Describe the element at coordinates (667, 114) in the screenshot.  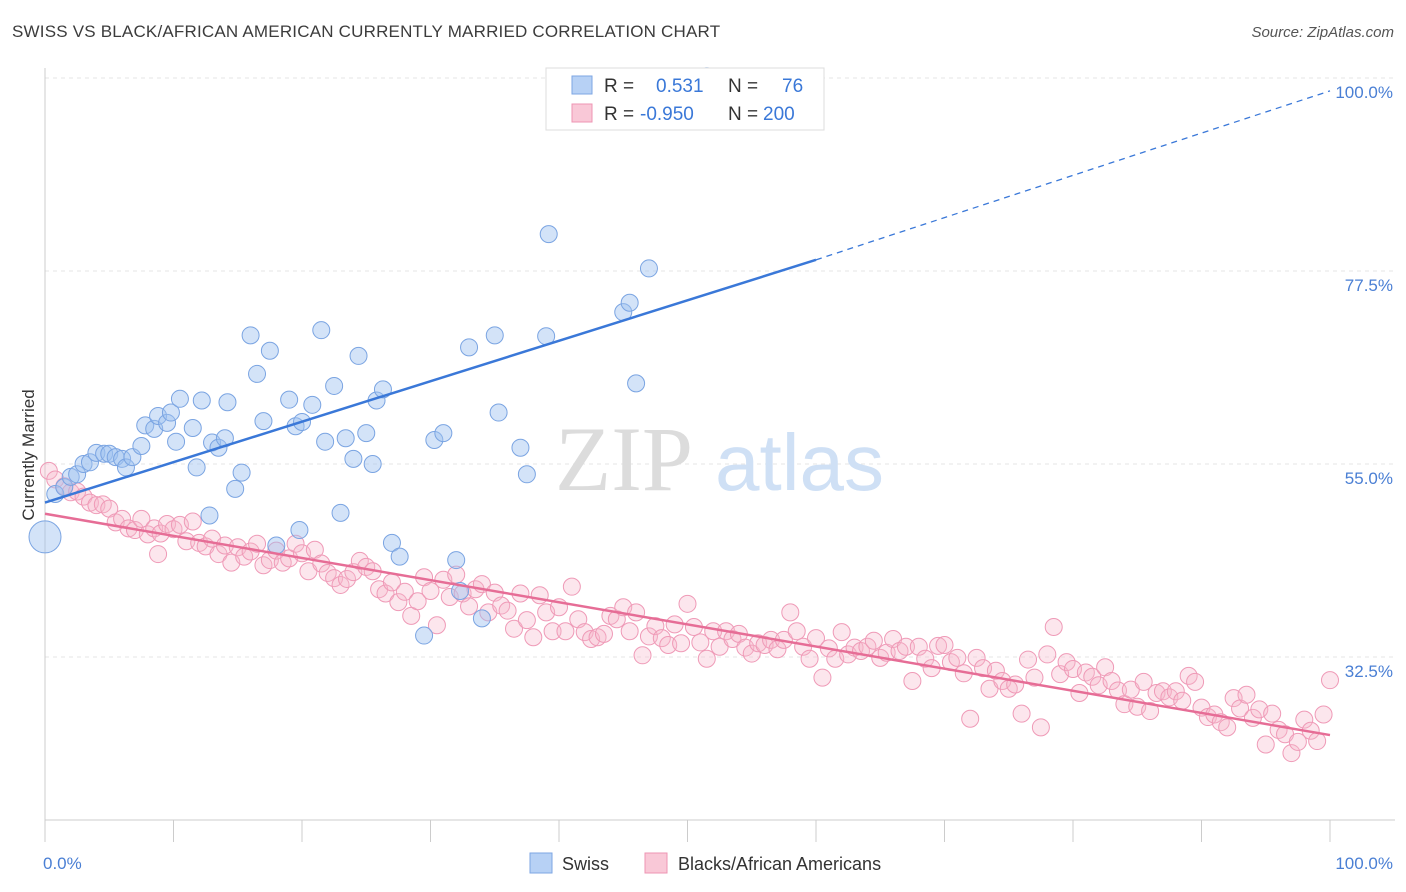
I see `legend-r-value-2: -0.950` at that location.